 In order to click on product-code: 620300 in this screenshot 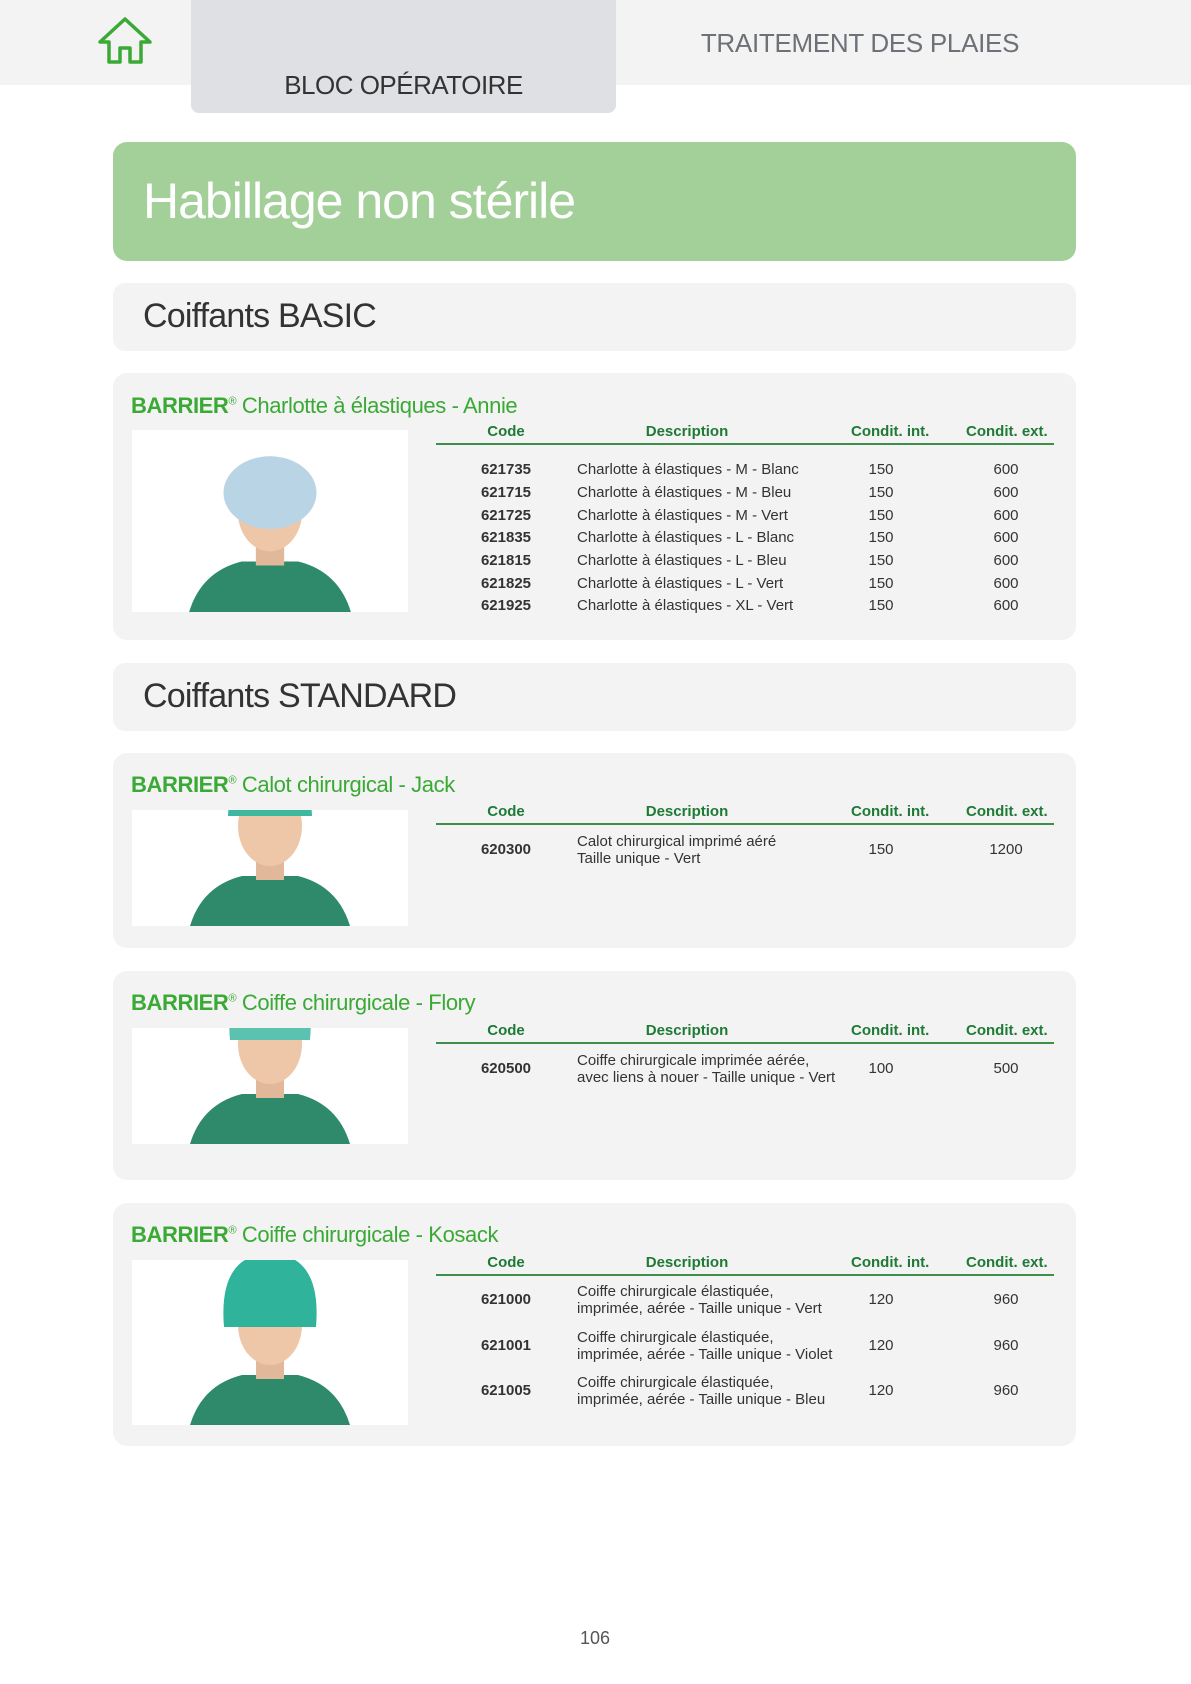, I will do `click(506, 849)`.